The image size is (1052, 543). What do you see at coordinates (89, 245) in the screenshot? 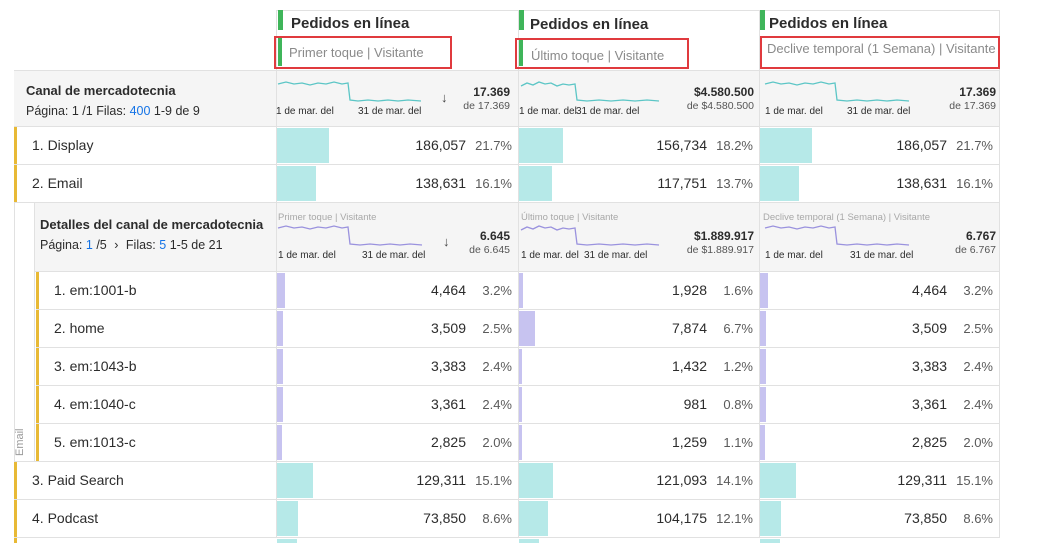
I see `page-current: 1` at bounding box center [89, 245].